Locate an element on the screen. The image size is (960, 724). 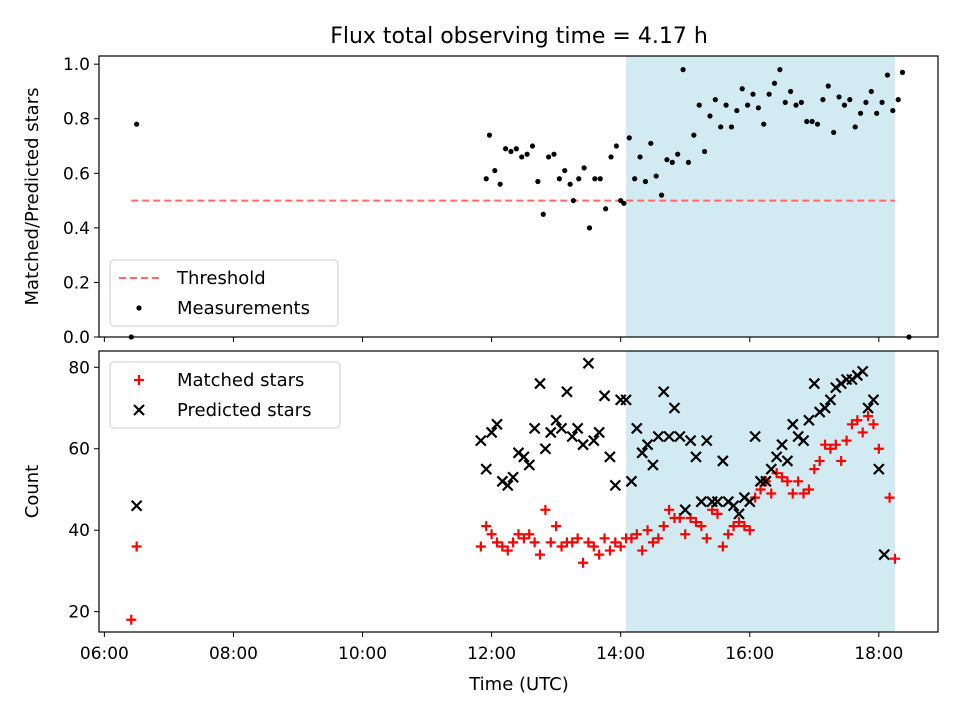
y-tick-label: 0.6 is located at coordinates (76, 174).